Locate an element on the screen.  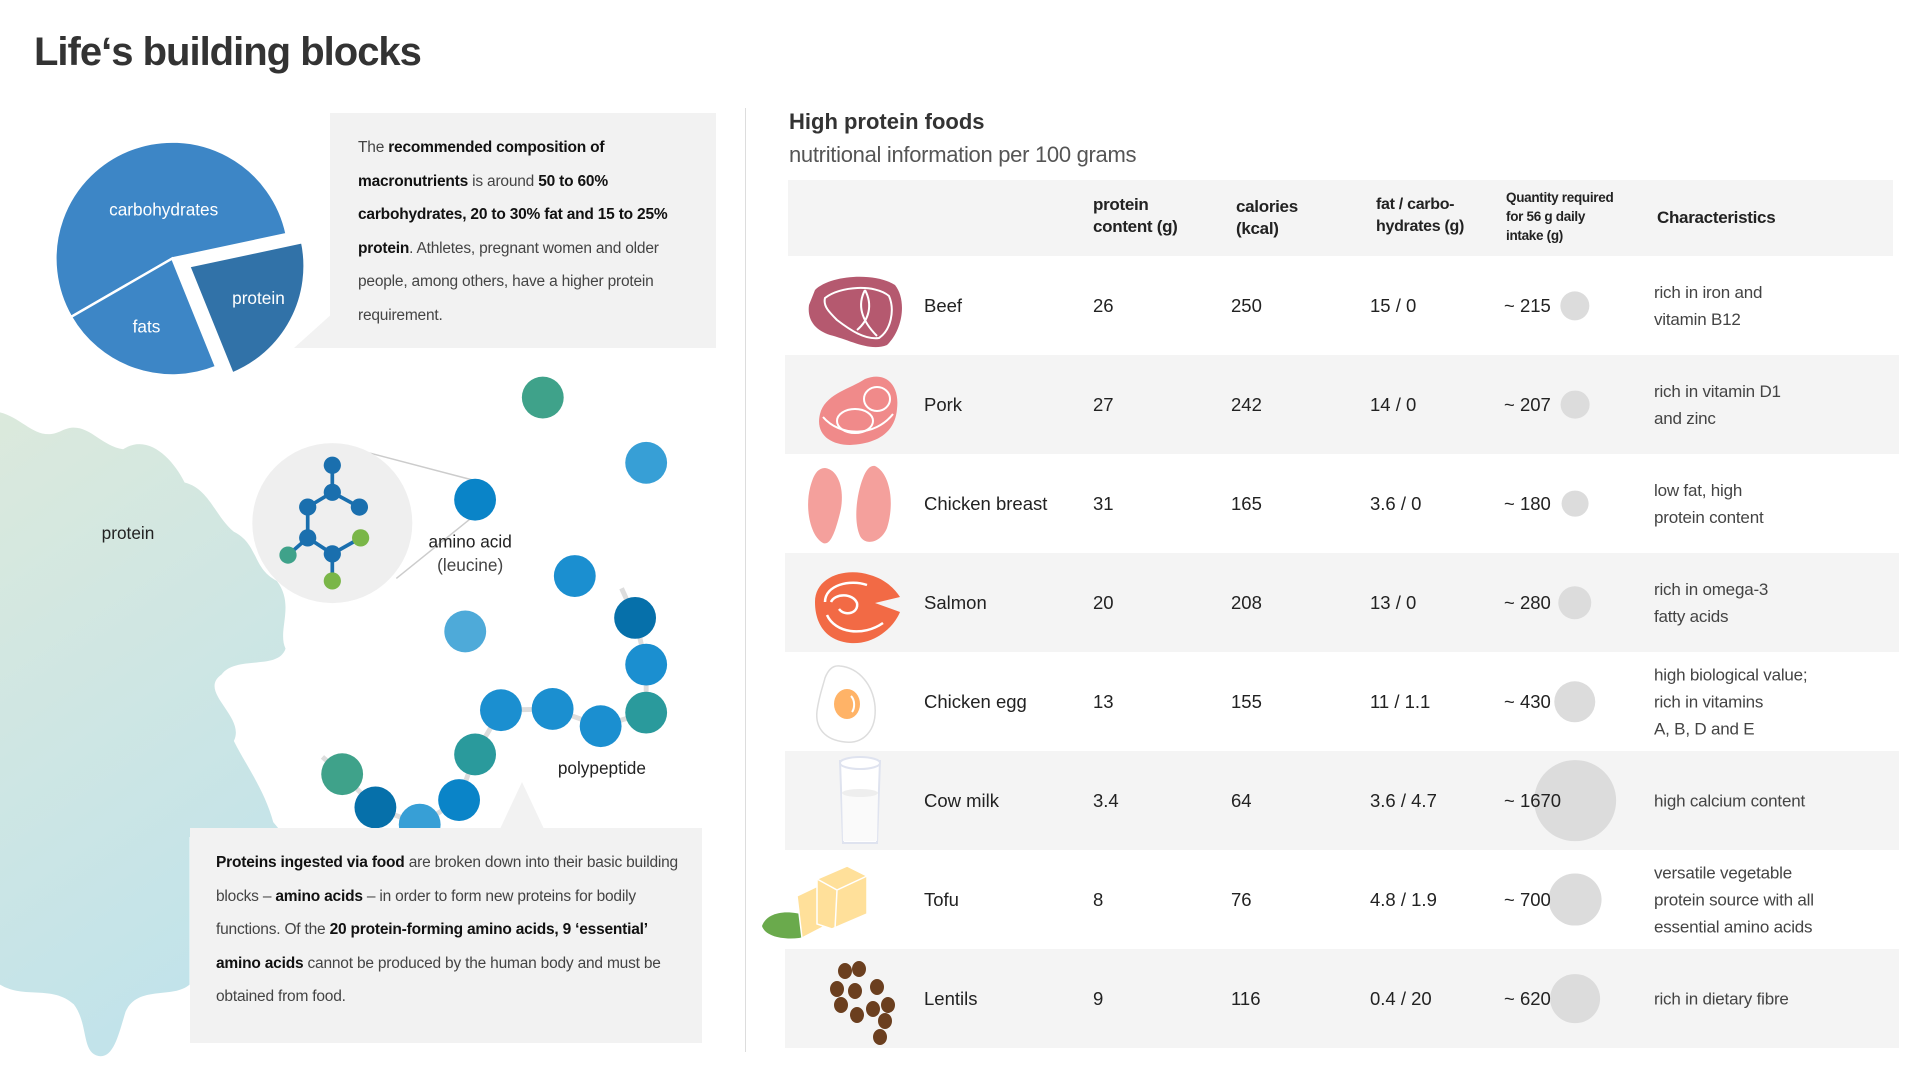
characteristic-line: protein source with all is located at coordinates (1734, 899).